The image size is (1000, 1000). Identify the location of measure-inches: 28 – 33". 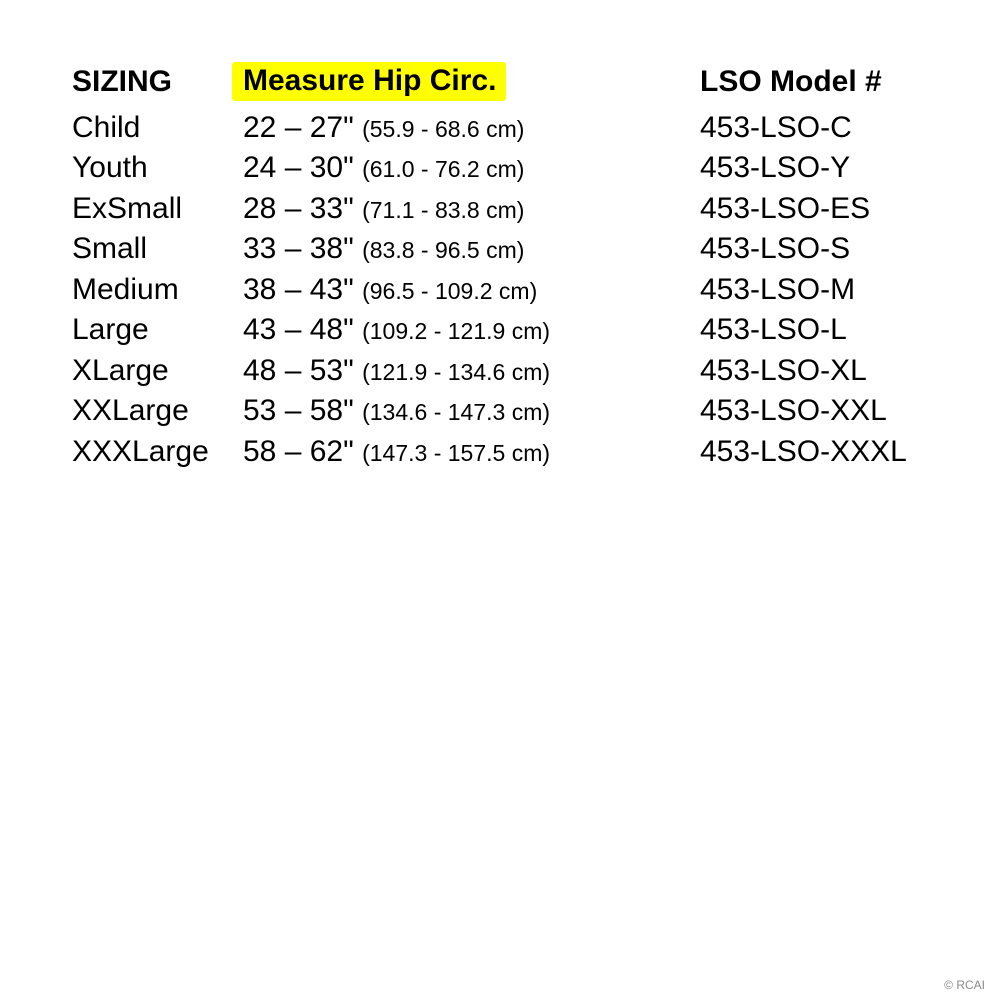
(298, 208).